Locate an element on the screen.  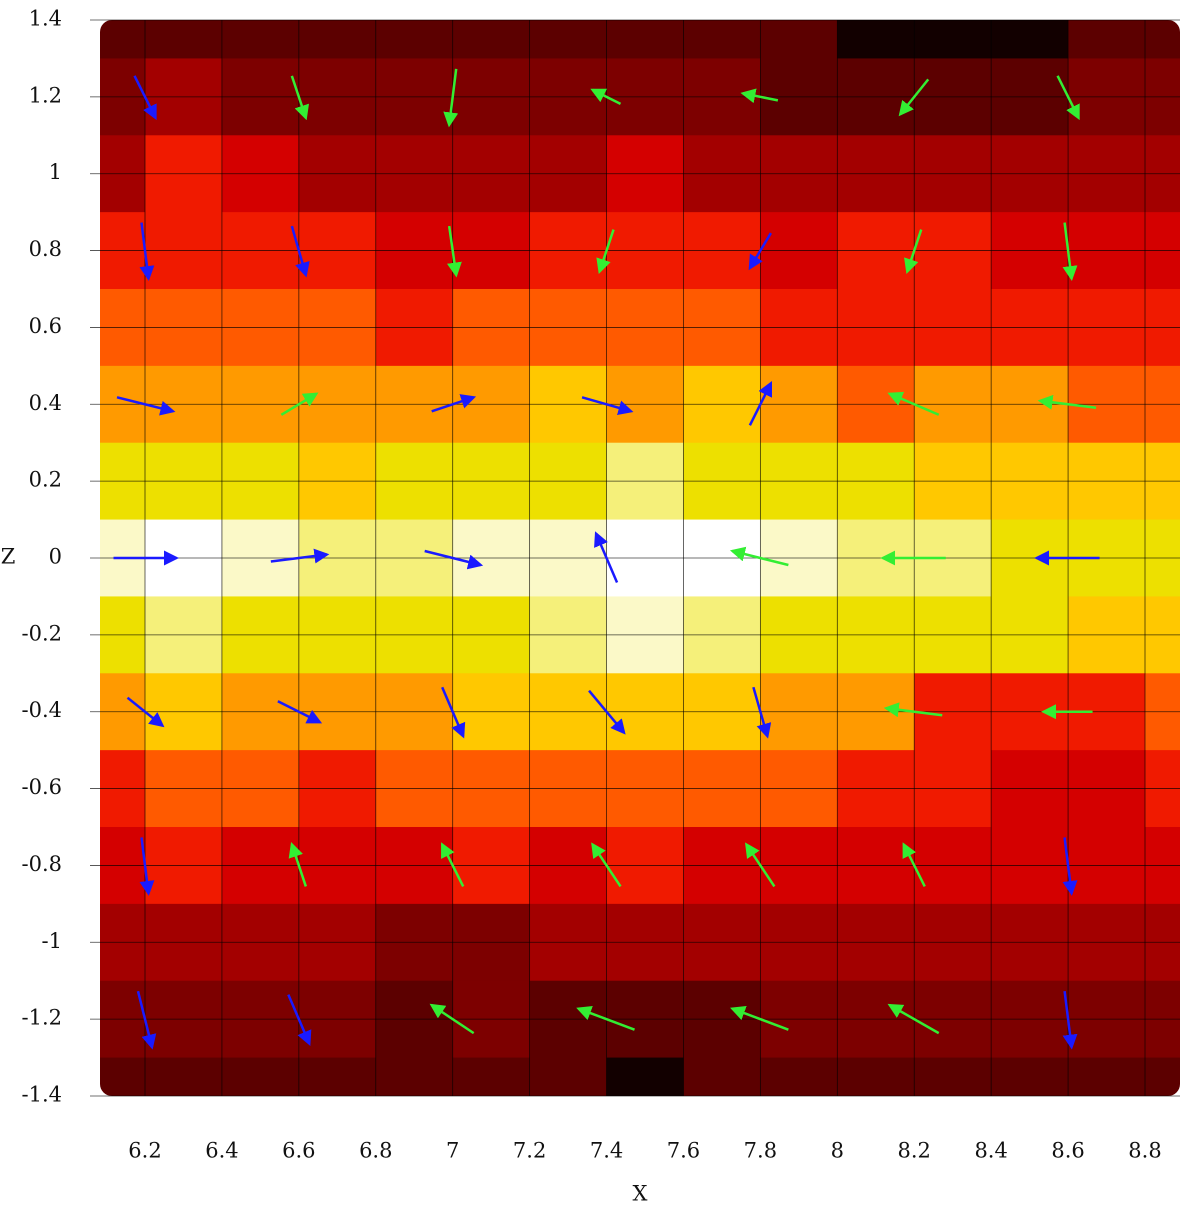
y-tick-label: 0.4 is located at coordinates (45, 403).